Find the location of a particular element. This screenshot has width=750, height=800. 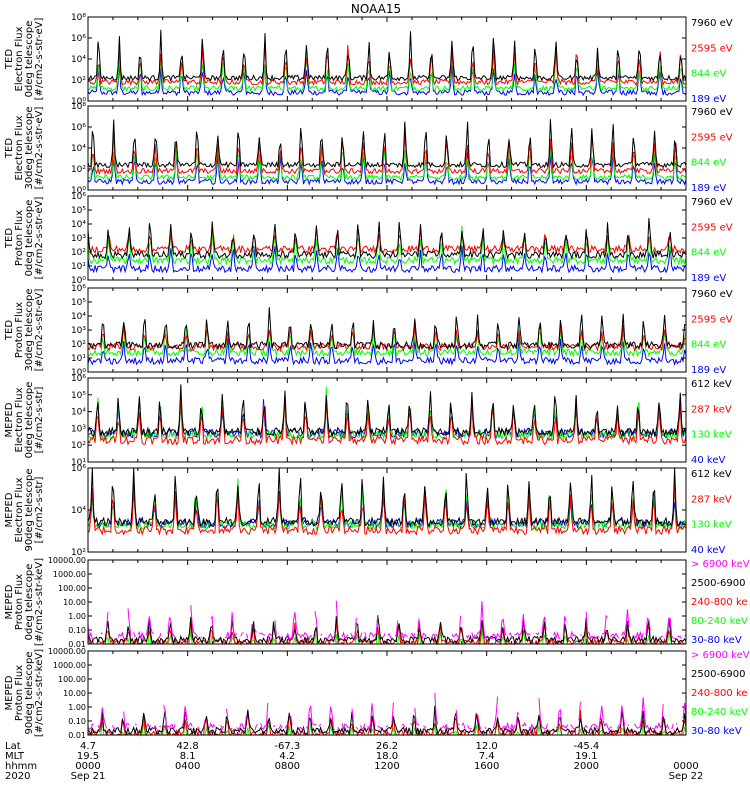

hhmm-value: 1200 is located at coordinates (386, 766).